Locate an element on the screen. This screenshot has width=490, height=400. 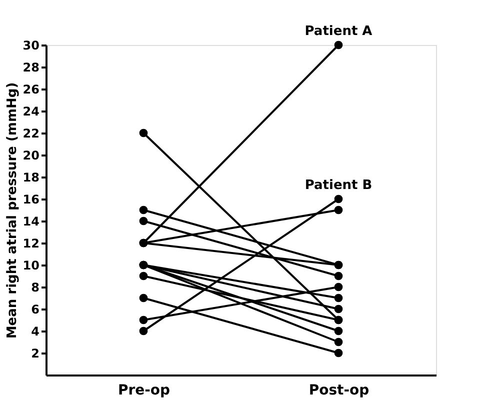
annotation: Patient B is located at coordinates (338, 185).